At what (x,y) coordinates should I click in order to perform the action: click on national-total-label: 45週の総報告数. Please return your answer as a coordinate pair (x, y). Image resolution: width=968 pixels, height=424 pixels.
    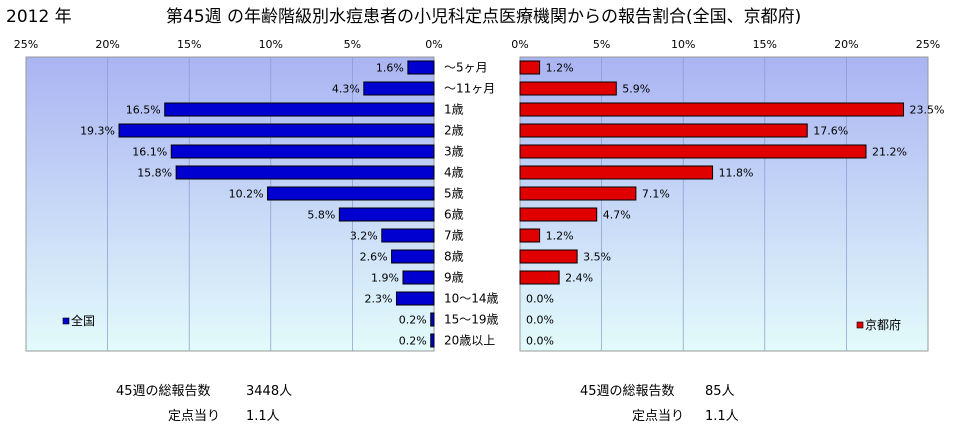
    Looking at the image, I should click on (163, 391).